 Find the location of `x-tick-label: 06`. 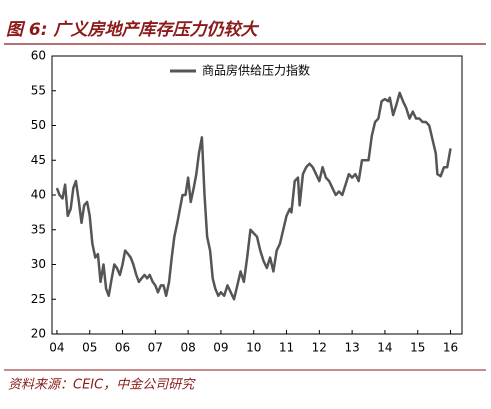

x-tick-label: 06 is located at coordinates (122, 348).